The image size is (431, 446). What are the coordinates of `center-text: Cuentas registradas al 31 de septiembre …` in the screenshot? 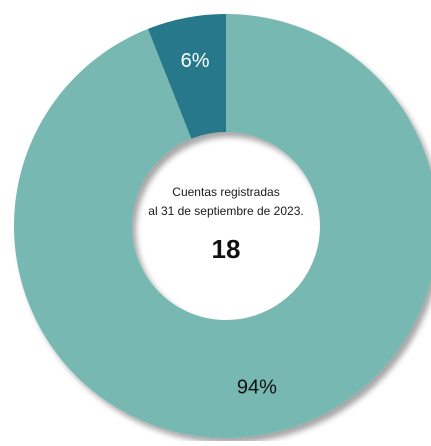 It's located at (225, 224).